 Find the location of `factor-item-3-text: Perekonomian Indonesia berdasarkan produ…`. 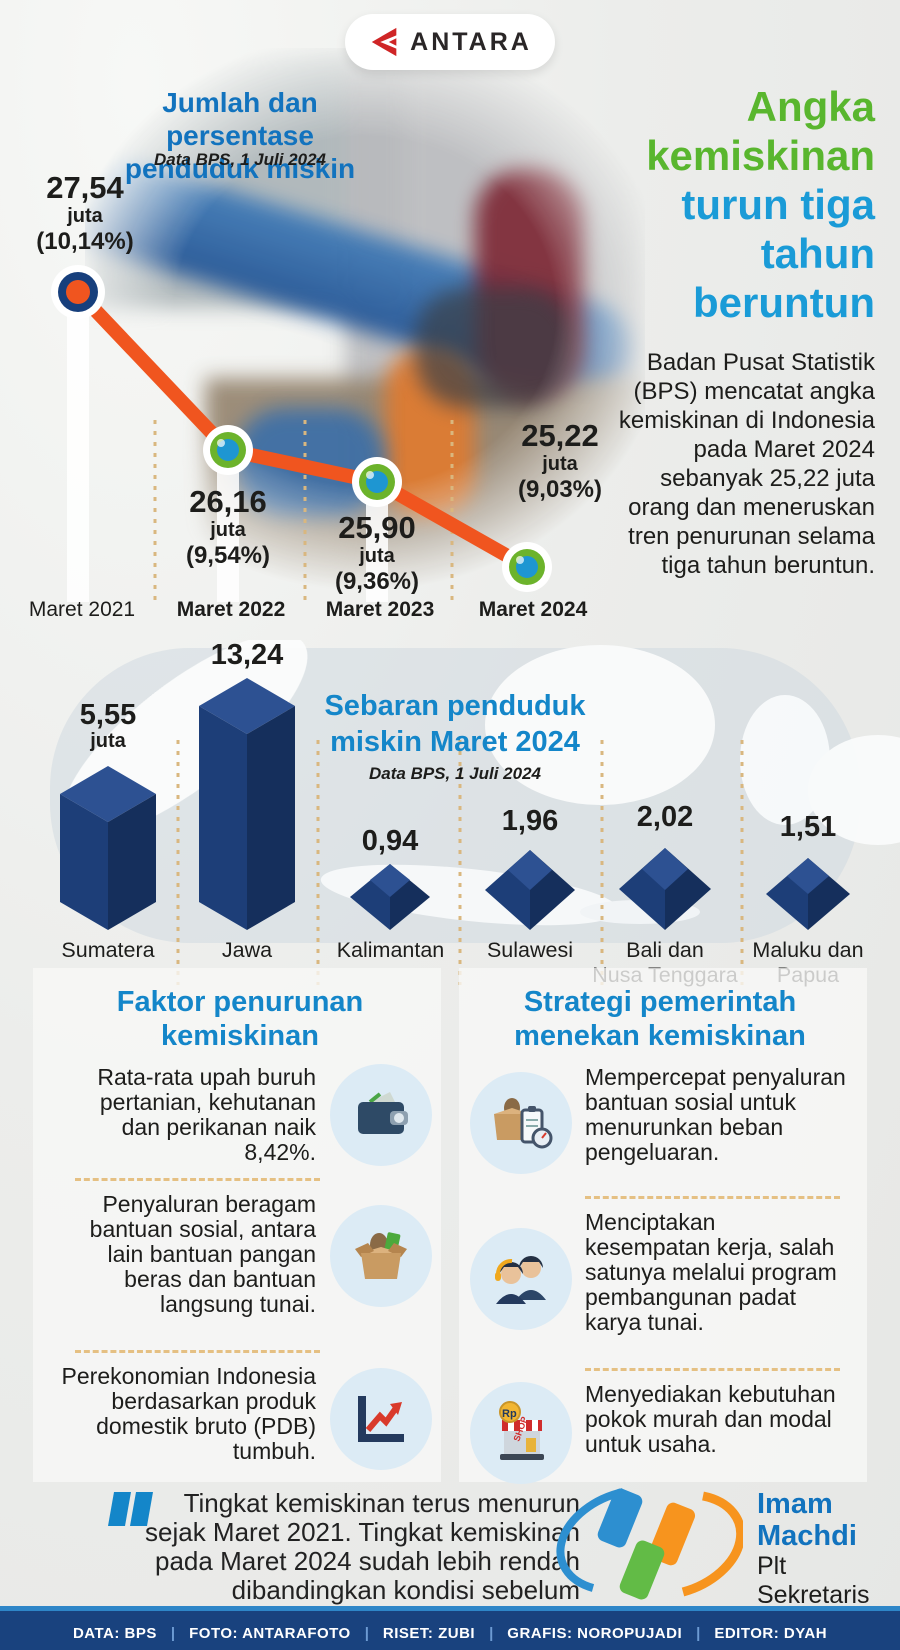

factor-item-3-text: Perekonomian Indonesia berdasarkan produ… is located at coordinates (188, 1413).